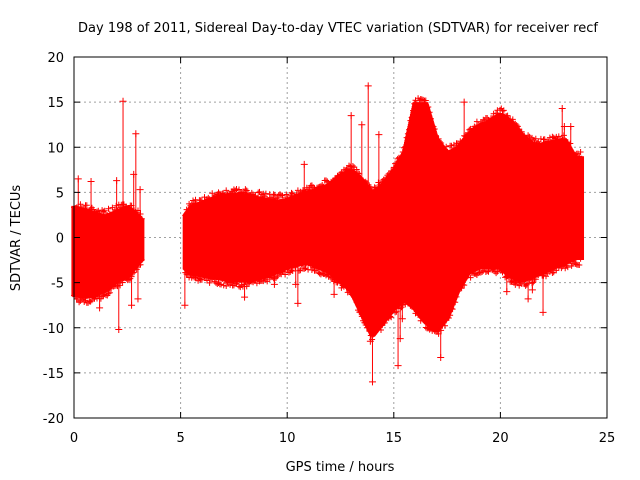 Image resolution: width=640 pixels, height=480 pixels. Describe the element at coordinates (55, 58) in the screenshot. I see `y-tick-label: 20` at that location.